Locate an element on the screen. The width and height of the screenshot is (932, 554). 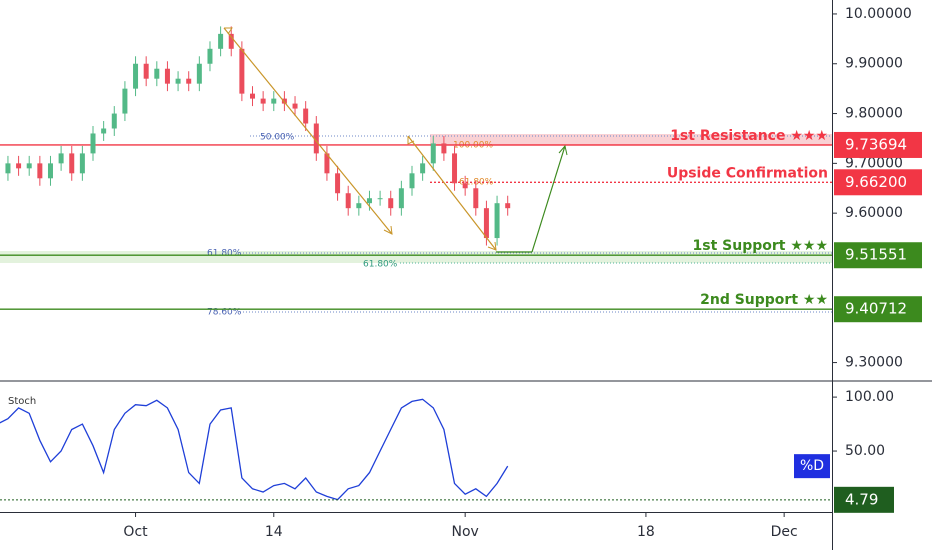
x-tick-label: Dec is located at coordinates (784, 532).